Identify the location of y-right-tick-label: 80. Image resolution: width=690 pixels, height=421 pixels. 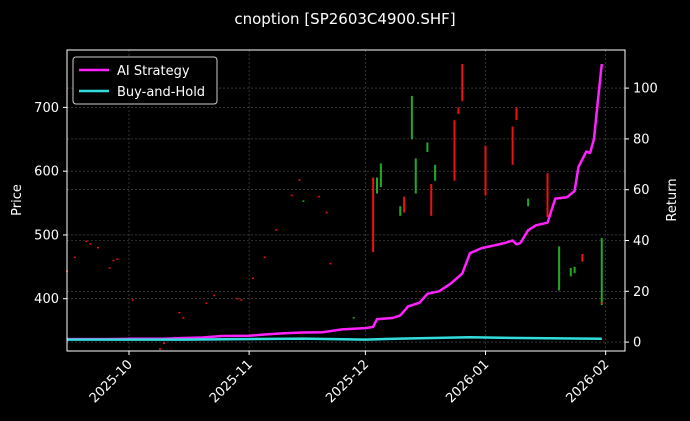
(641, 139).